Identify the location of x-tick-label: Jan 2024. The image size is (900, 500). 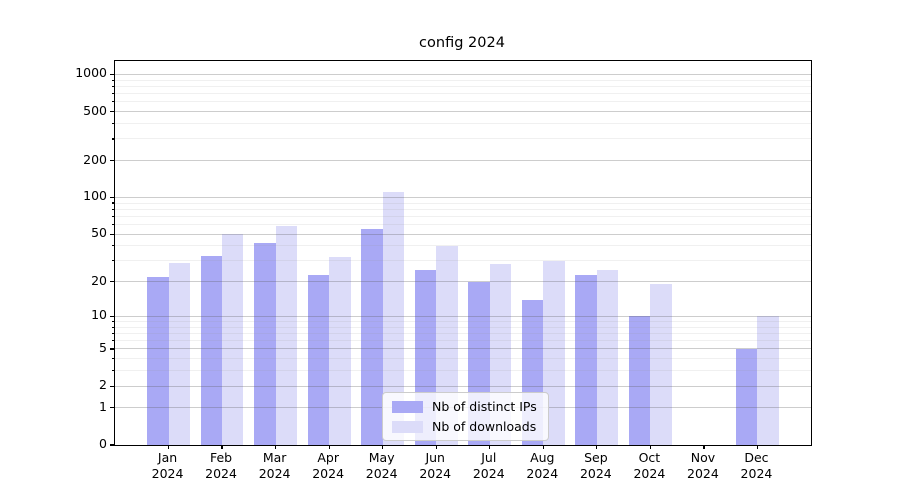
(168, 466).